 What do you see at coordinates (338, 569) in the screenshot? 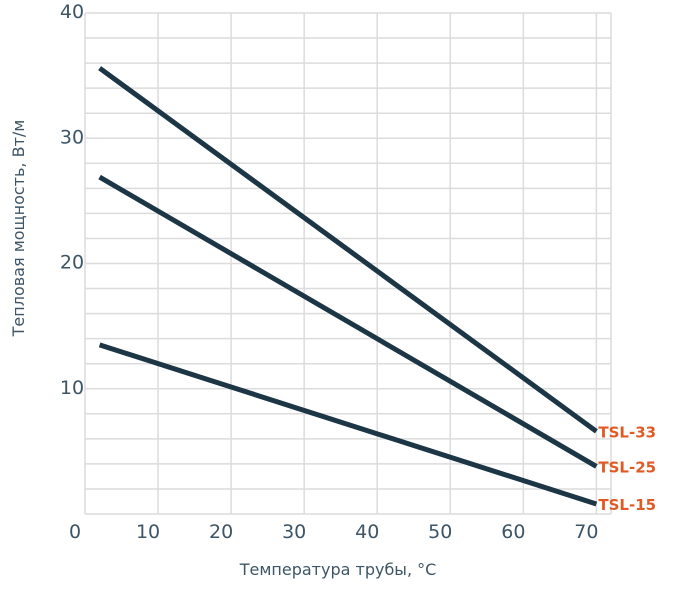
I see `x-axis-title: Температура трубы, °C` at bounding box center [338, 569].